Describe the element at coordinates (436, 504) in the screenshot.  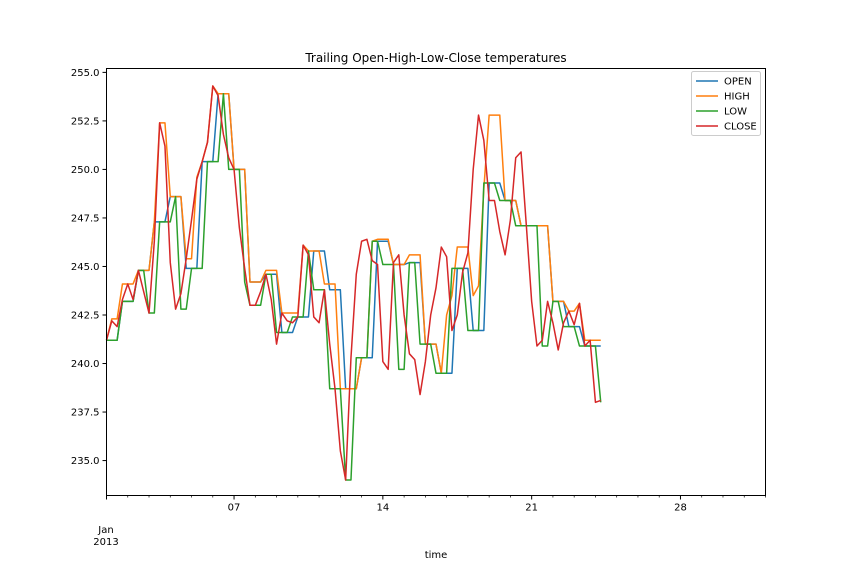
I see `x-axis-ticks: 07 14 21 28` at that location.